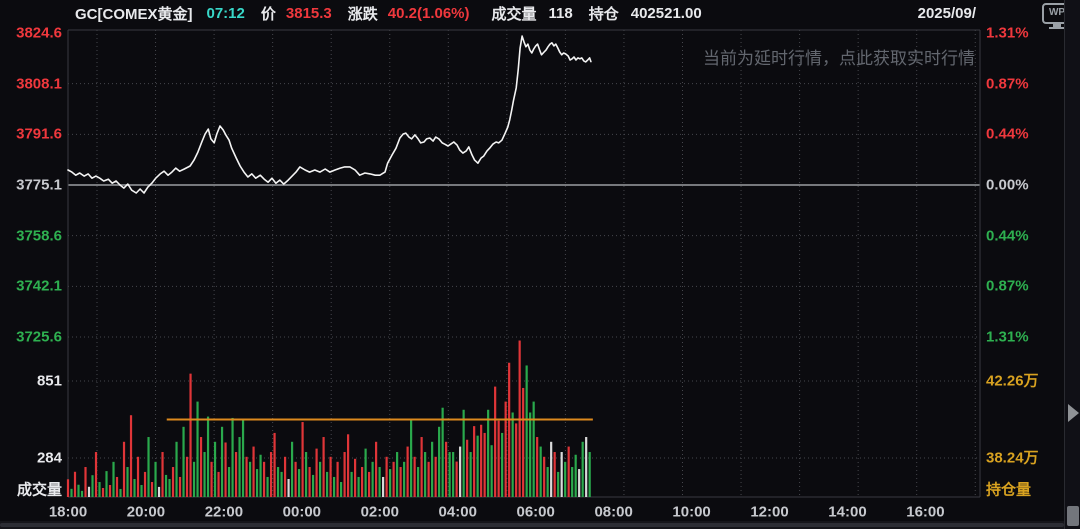 This screenshot has width=1080, height=529. What do you see at coordinates (1072, 264) in the screenshot?
I see `side-panel-strip` at bounding box center [1072, 264].